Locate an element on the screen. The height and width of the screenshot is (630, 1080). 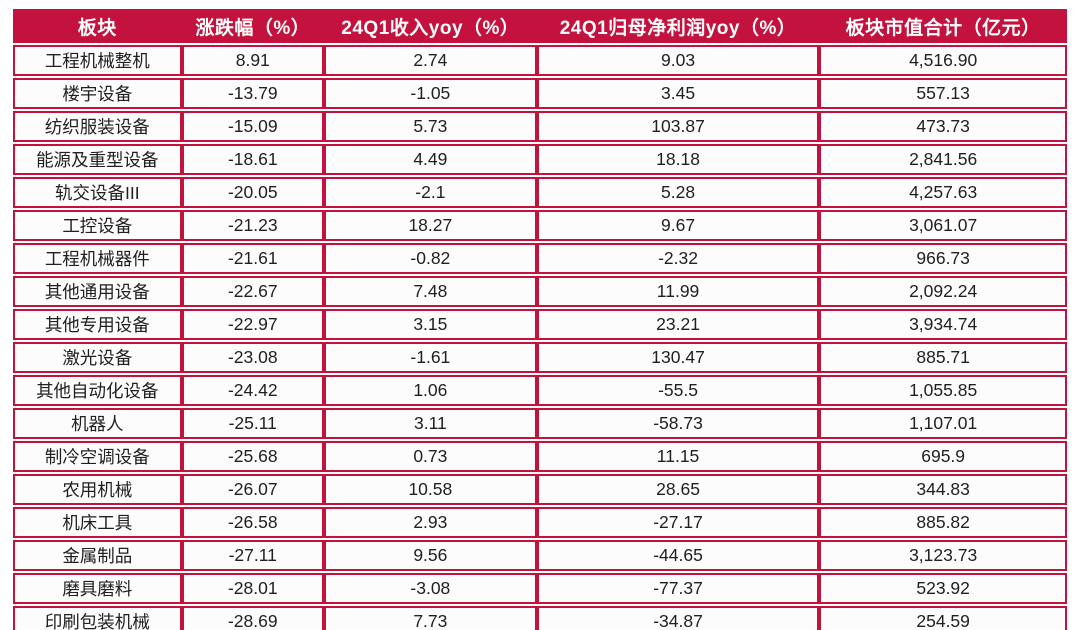
table-row: 机床工具 -26.58 2.93 -27.17 885.82 is located at coordinates (540, 522).